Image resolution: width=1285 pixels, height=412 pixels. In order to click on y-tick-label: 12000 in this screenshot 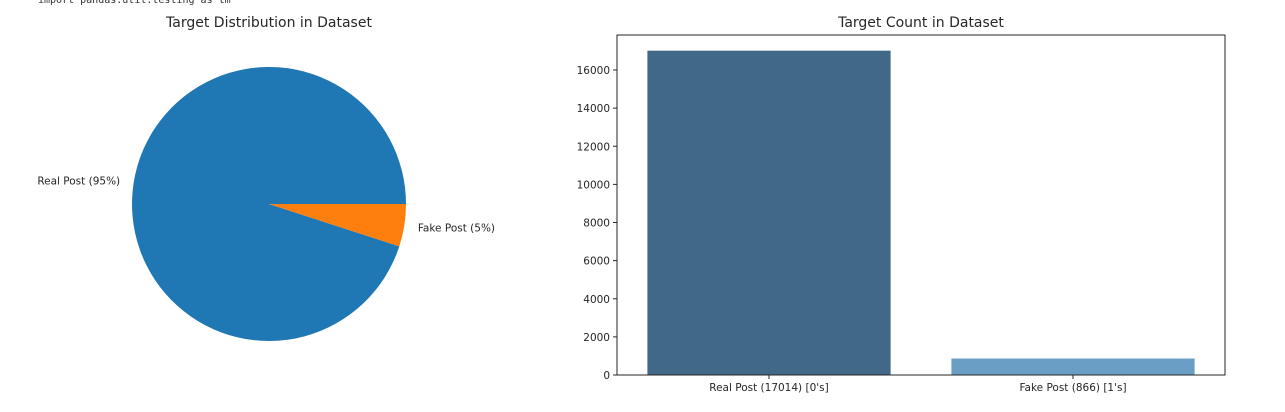, I will do `click(593, 147)`.